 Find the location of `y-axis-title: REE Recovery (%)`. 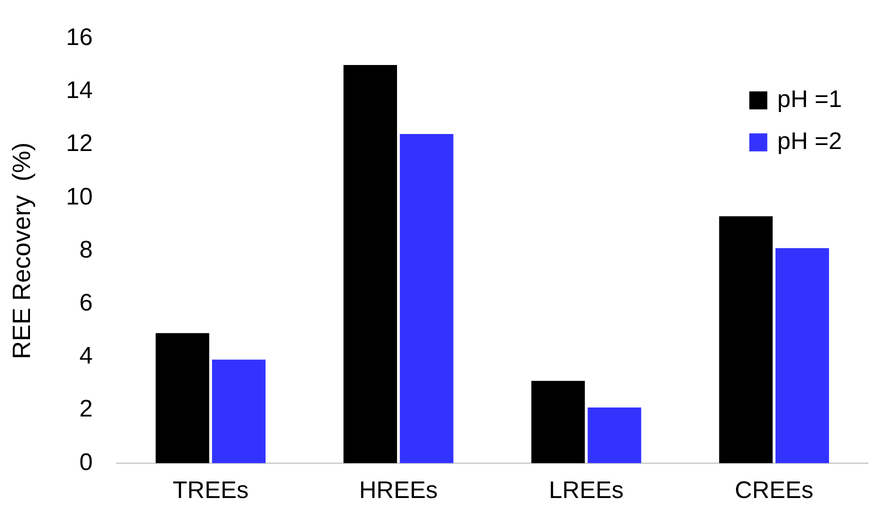

y-axis-title: REE Recovery (%) is located at coordinates (22, 251).